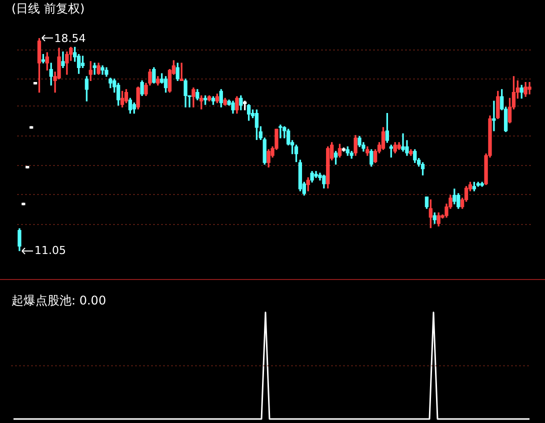  I want to click on chart-title: 起爆点股池: 0.00, so click(59, 300).